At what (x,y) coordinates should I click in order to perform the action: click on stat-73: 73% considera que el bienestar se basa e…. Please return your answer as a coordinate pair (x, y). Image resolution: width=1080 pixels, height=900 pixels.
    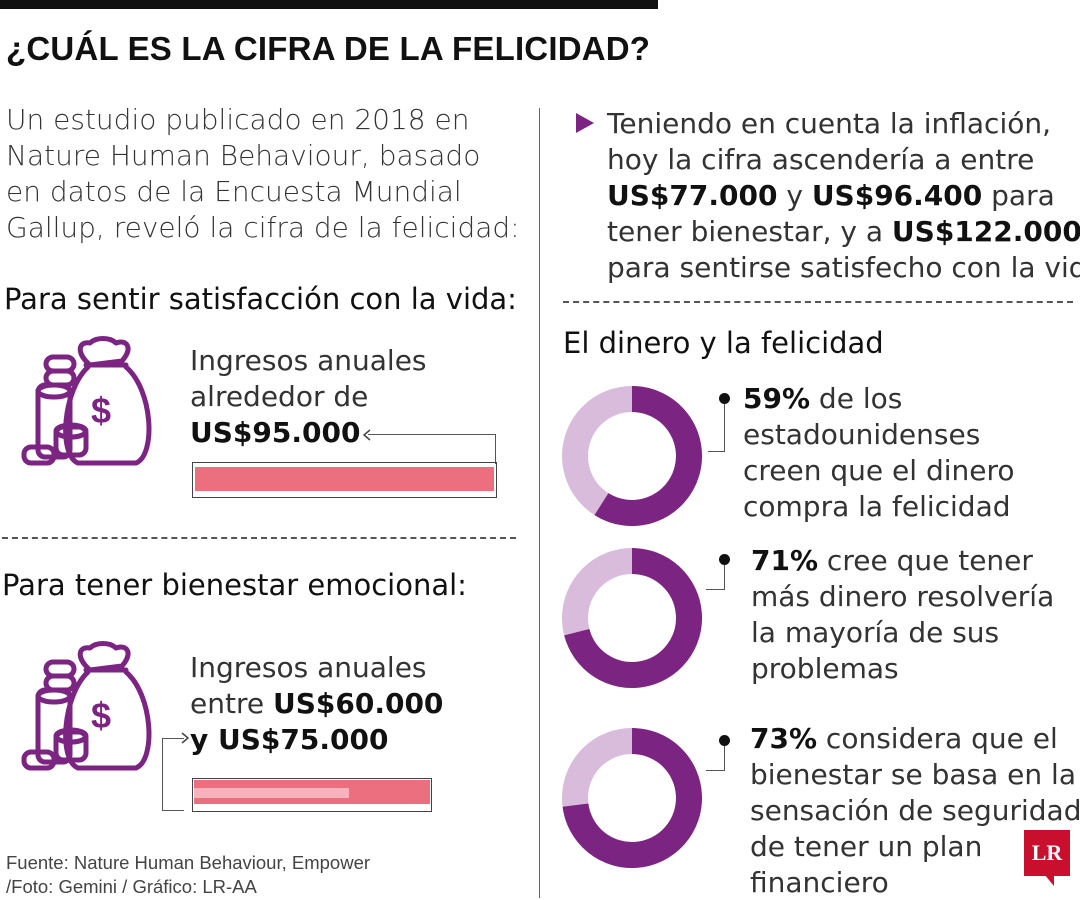
    Looking at the image, I should click on (915, 810).